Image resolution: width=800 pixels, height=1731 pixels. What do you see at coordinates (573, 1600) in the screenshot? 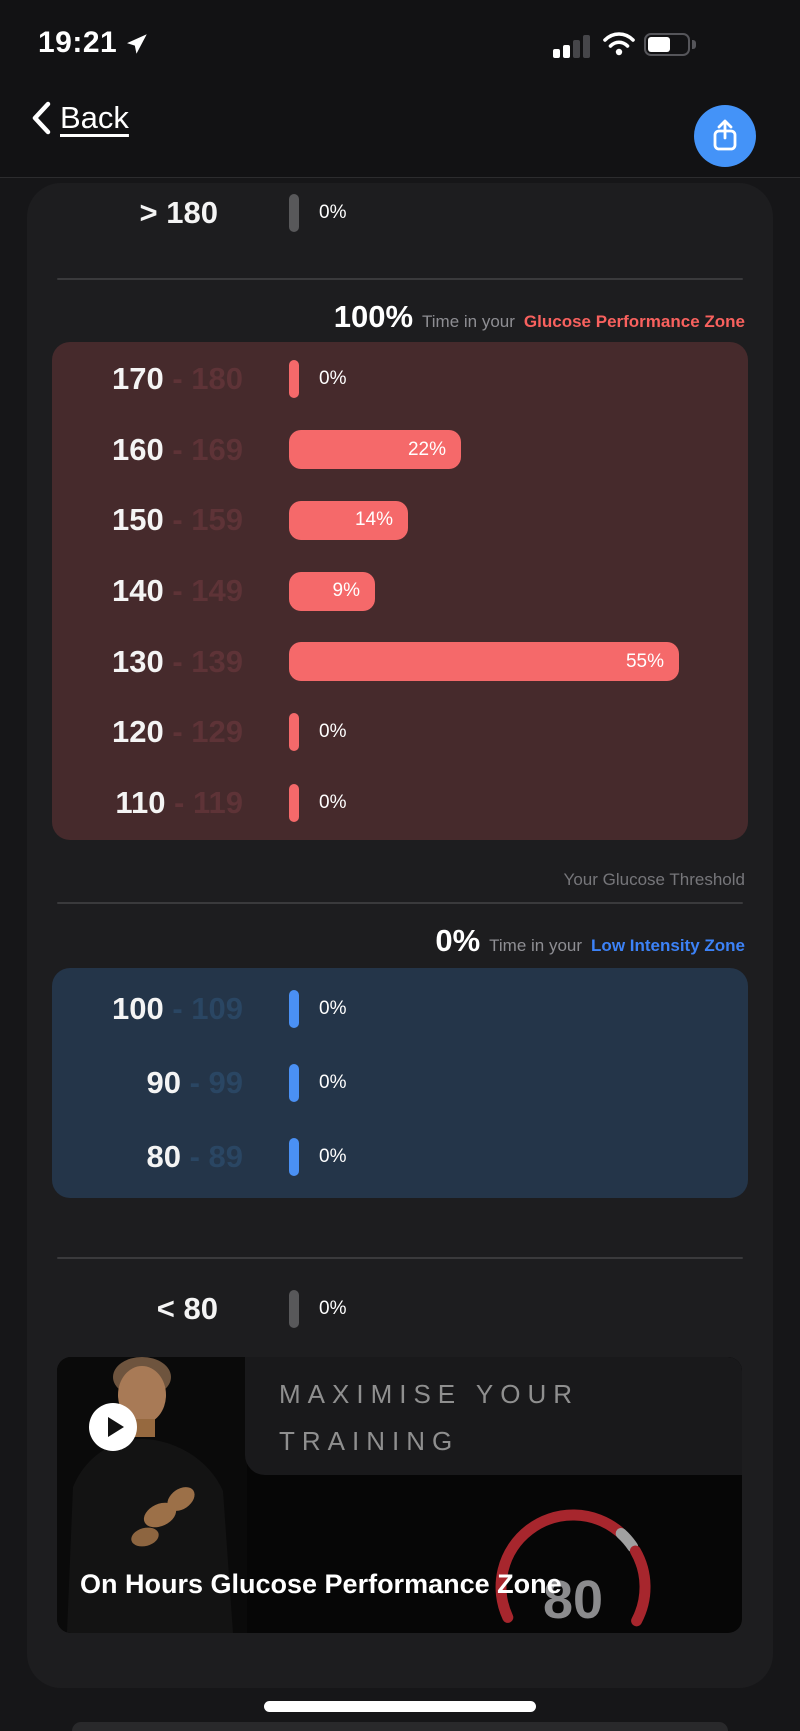
I see `gauge-value: 80` at bounding box center [573, 1600].